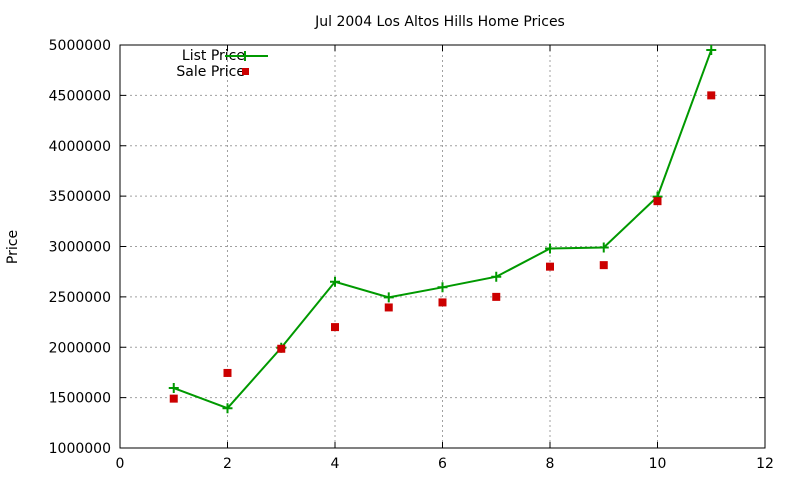 The height and width of the screenshot is (480, 800). I want to click on legend-marker-sale-price, so click(245, 71).